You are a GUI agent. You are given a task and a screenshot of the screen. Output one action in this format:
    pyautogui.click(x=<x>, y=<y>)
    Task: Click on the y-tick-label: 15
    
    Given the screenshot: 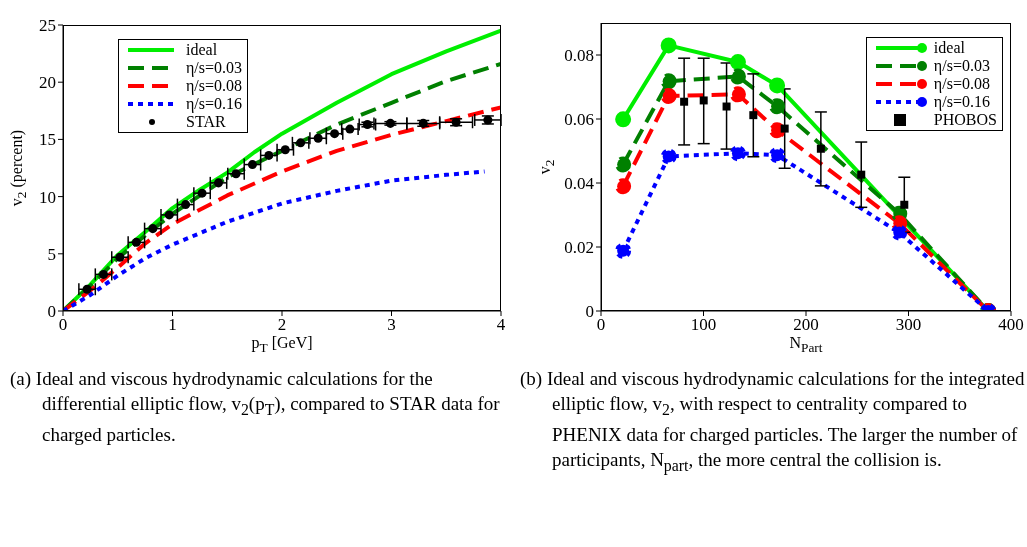 What is the action you would take?
    pyautogui.click(x=47, y=140)
    